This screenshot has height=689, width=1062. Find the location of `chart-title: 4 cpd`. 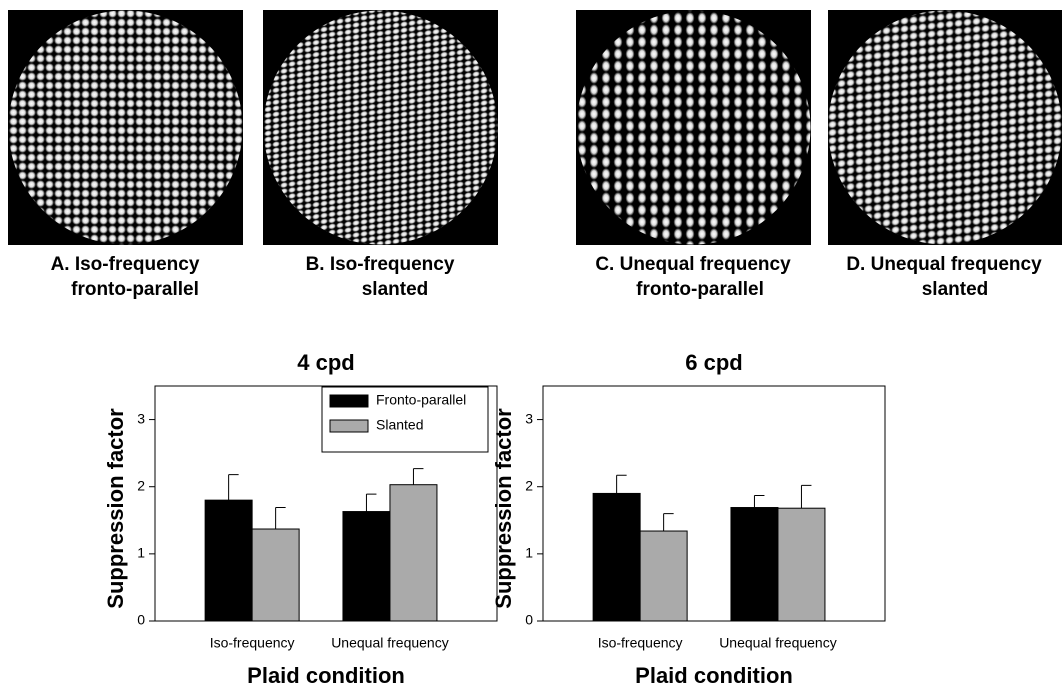

chart-title: 4 cpd is located at coordinates (325, 362).